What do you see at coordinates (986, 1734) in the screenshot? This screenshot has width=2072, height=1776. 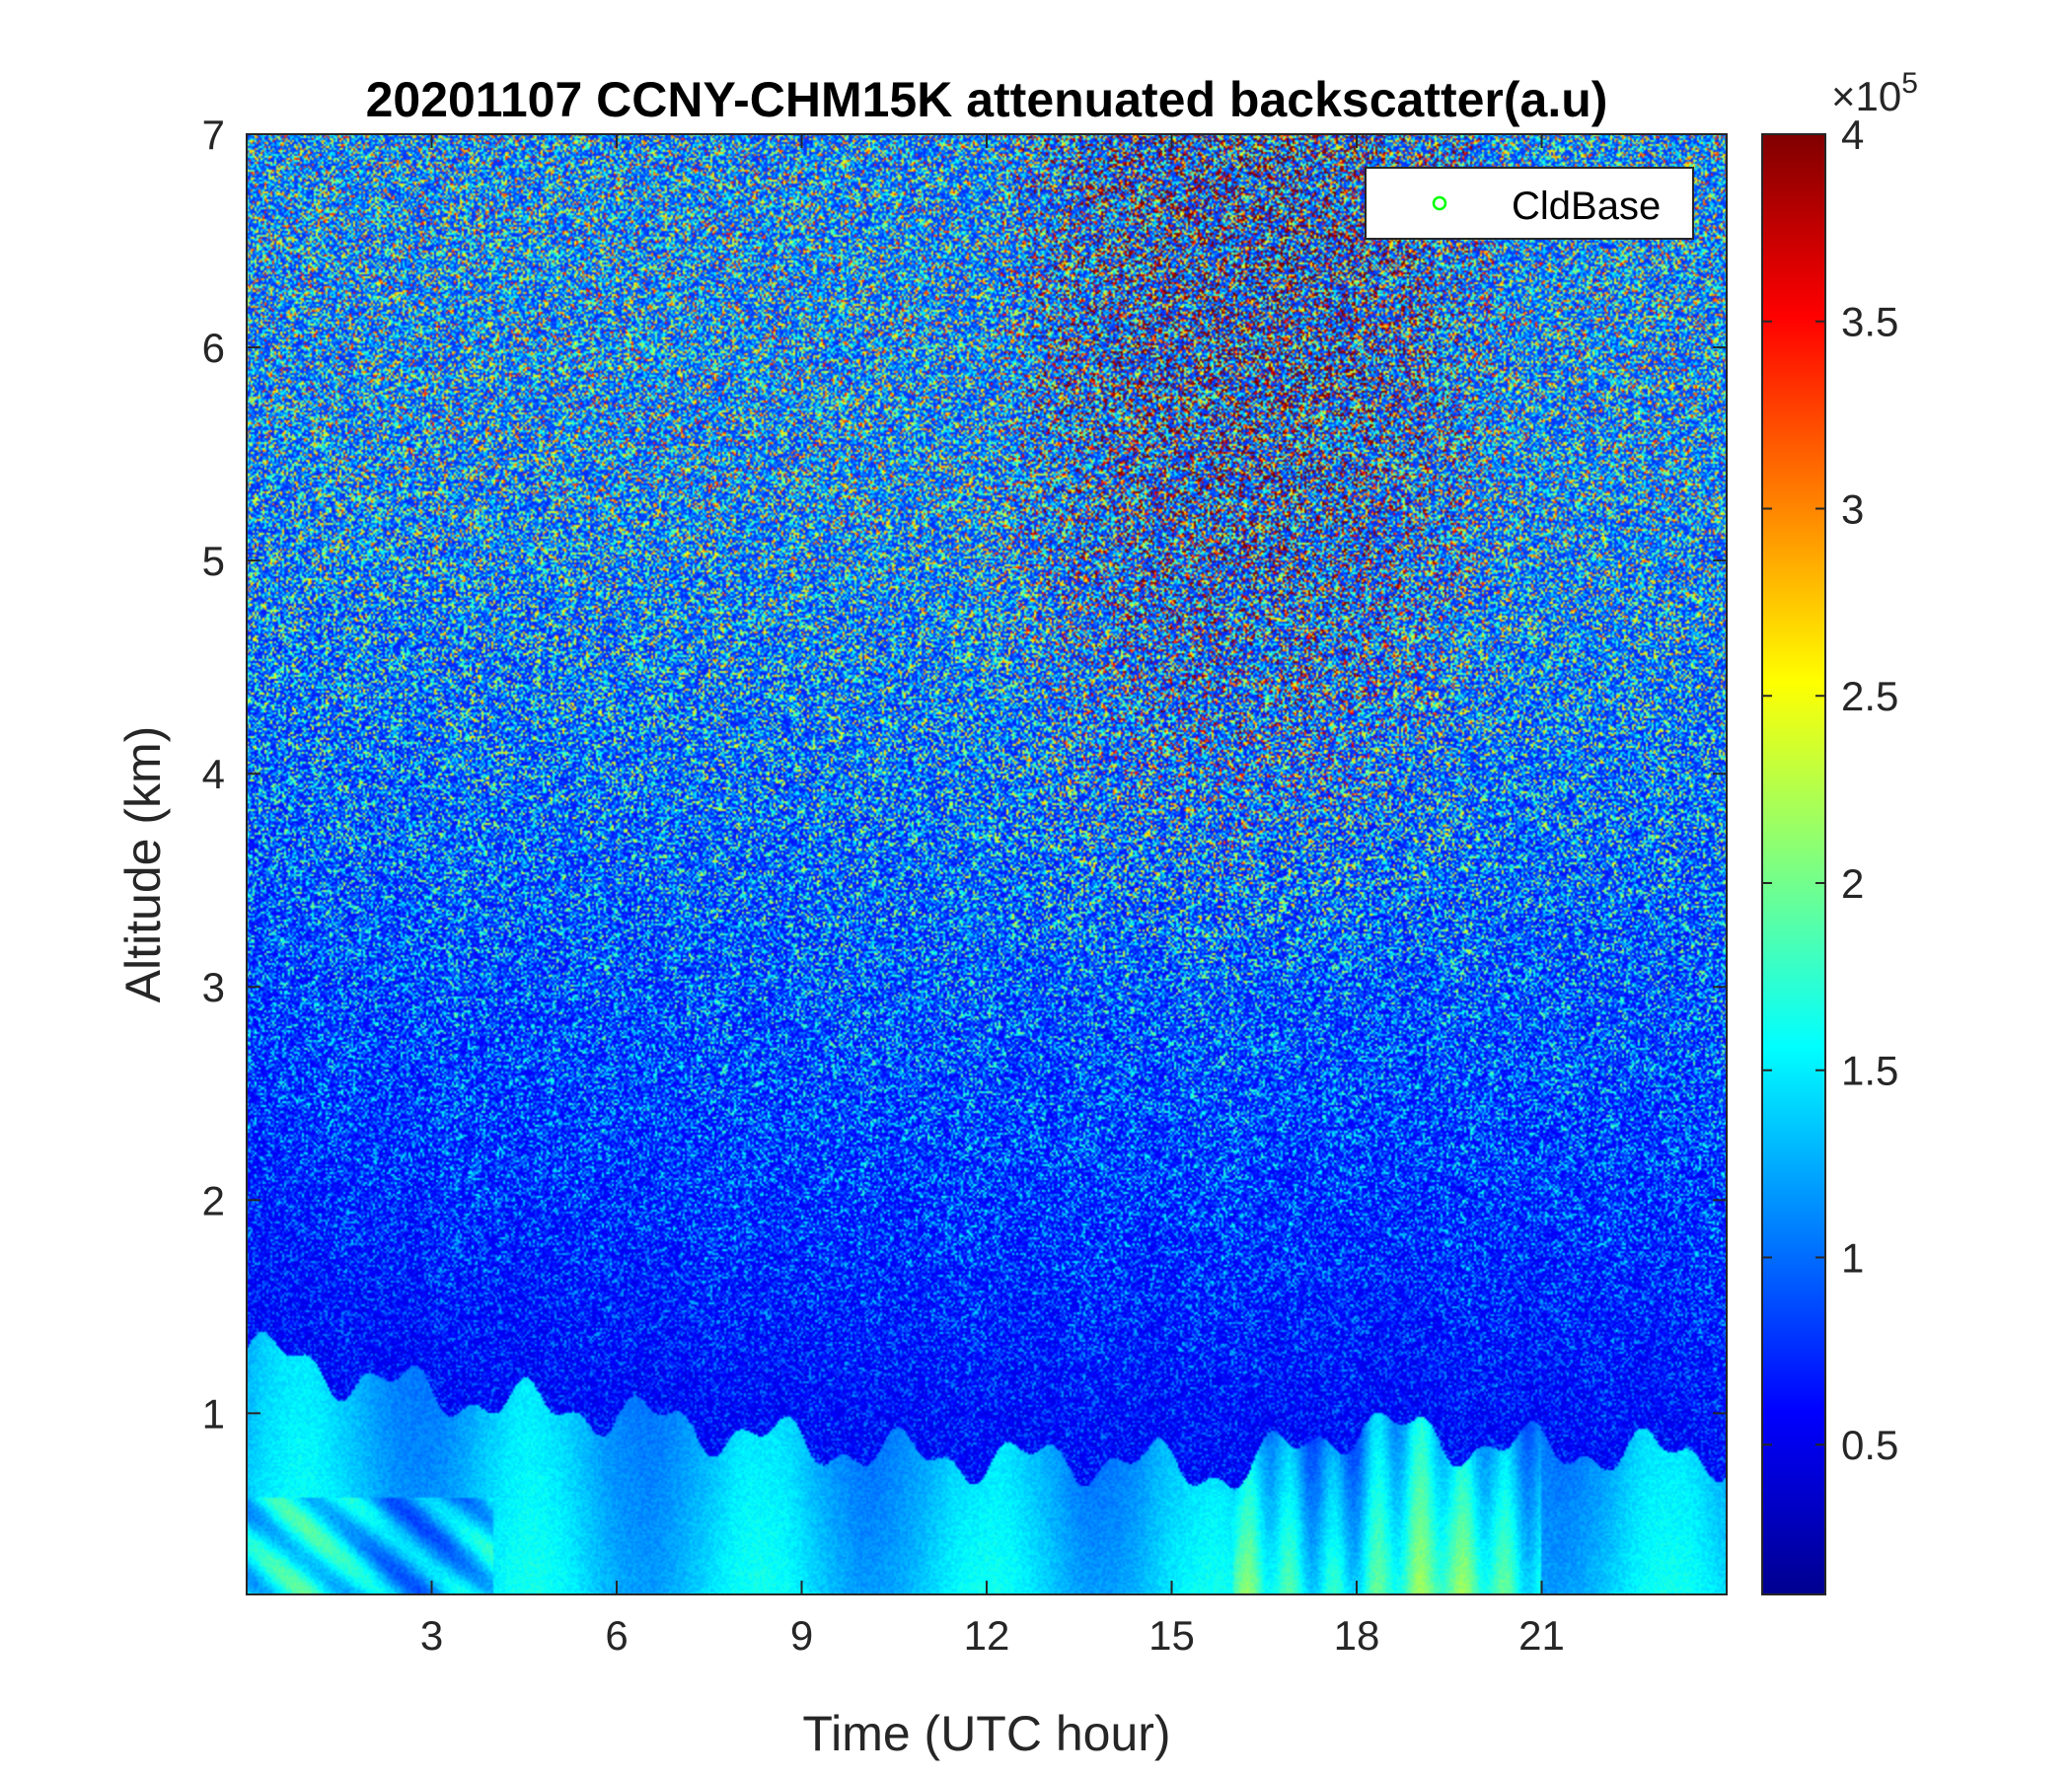 I see `x-axis-label: Time (UTC hour)` at bounding box center [986, 1734].